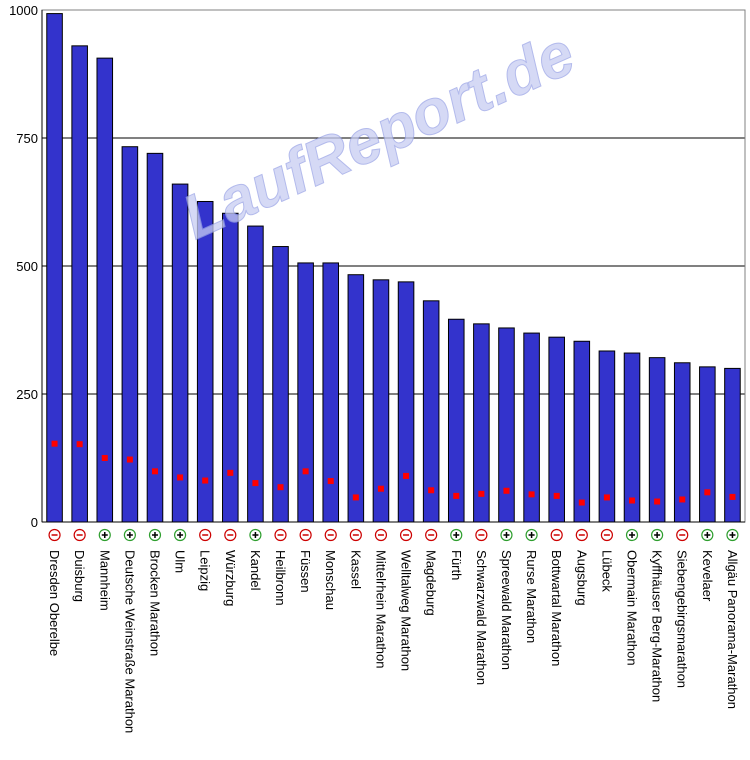  I want to click on x-tick-label: Schwarzwald Marathon, so click(481, 617).